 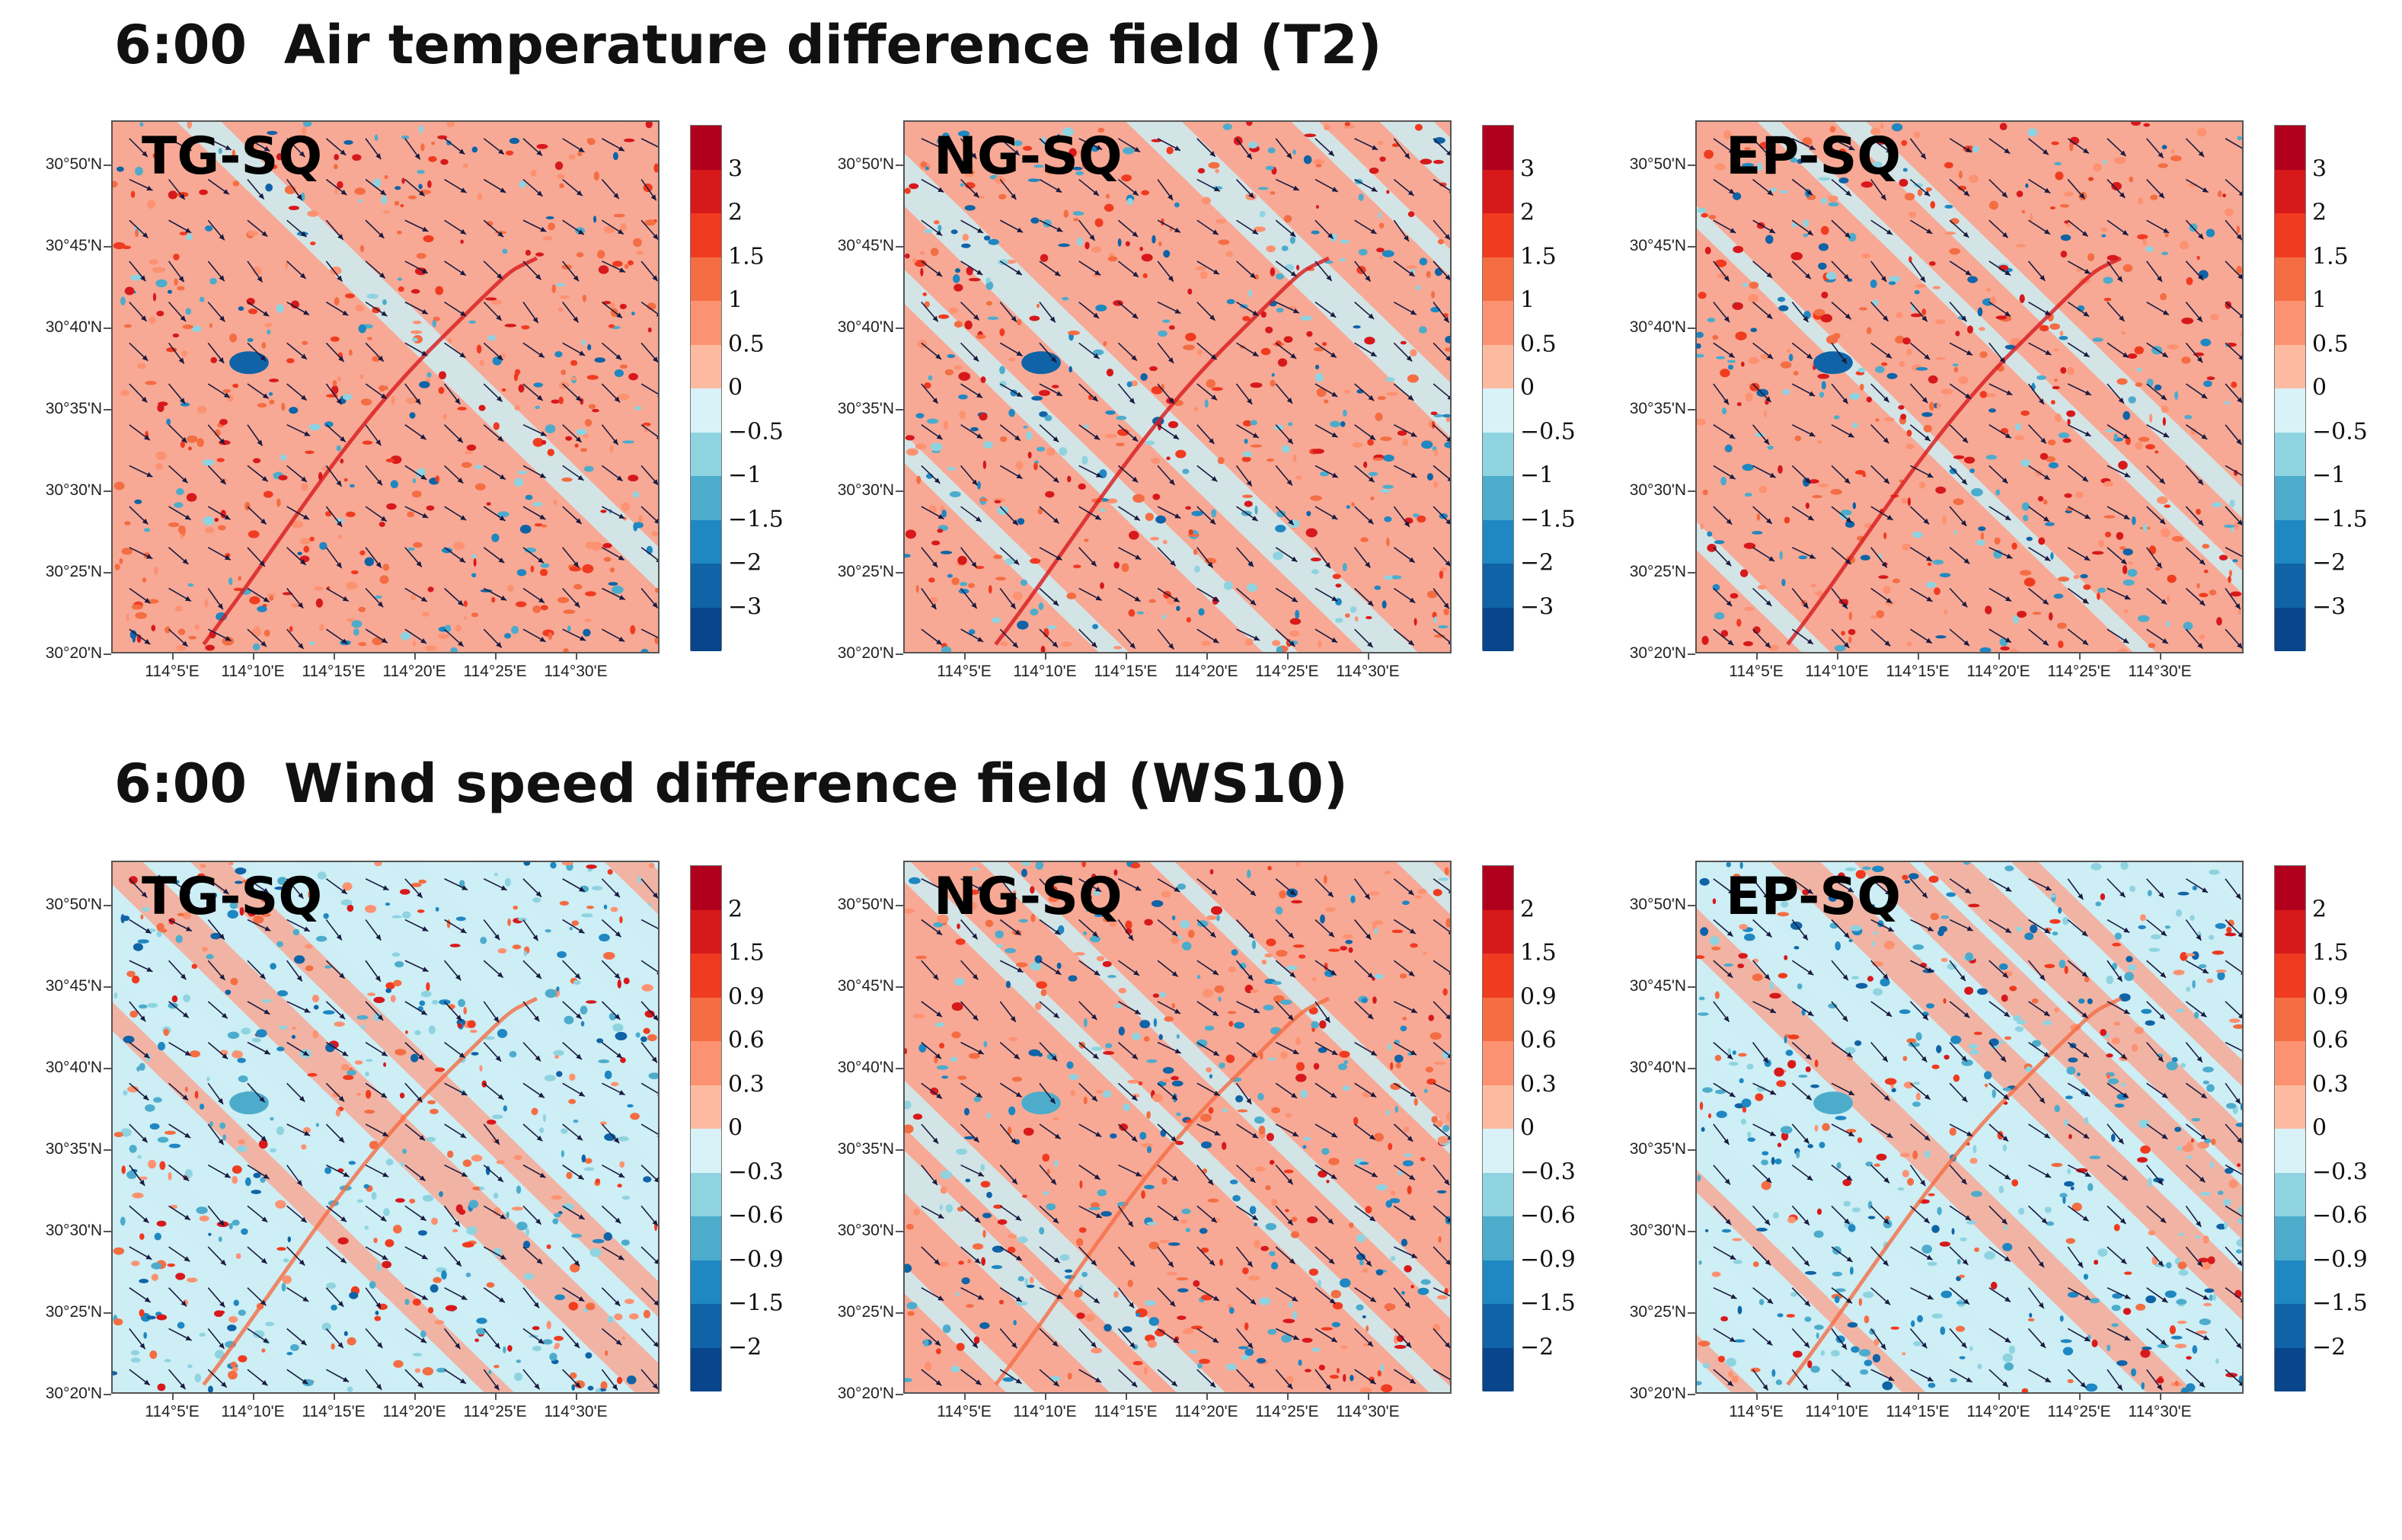 I want to click on colorbar-level-label: −1.5, so click(x=2340, y=519).